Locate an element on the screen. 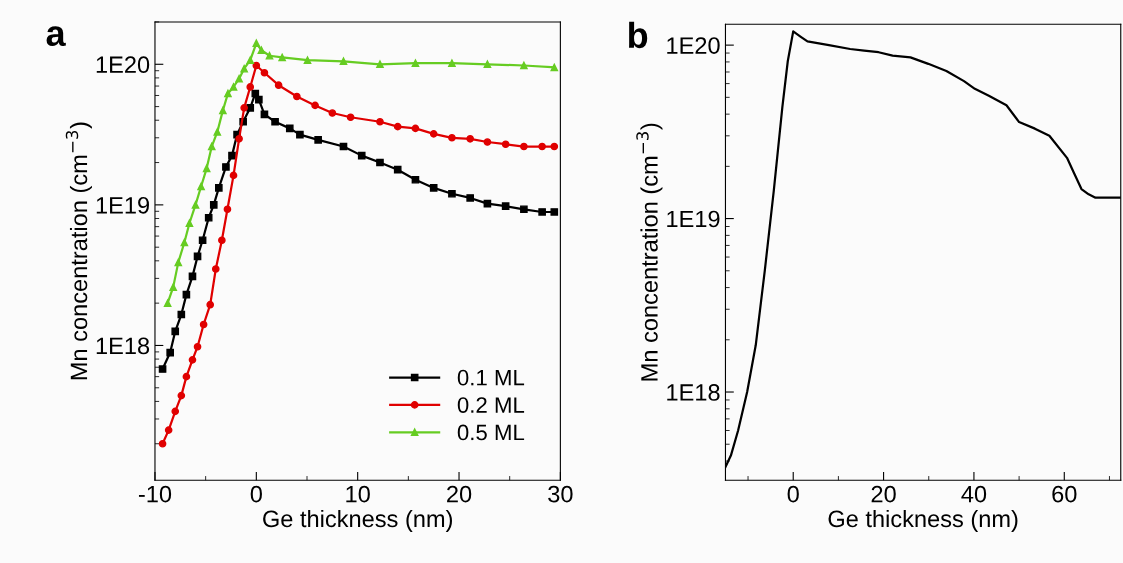 This screenshot has height=563, width=1123. x-tick-label: -10 is located at coordinates (155, 494).